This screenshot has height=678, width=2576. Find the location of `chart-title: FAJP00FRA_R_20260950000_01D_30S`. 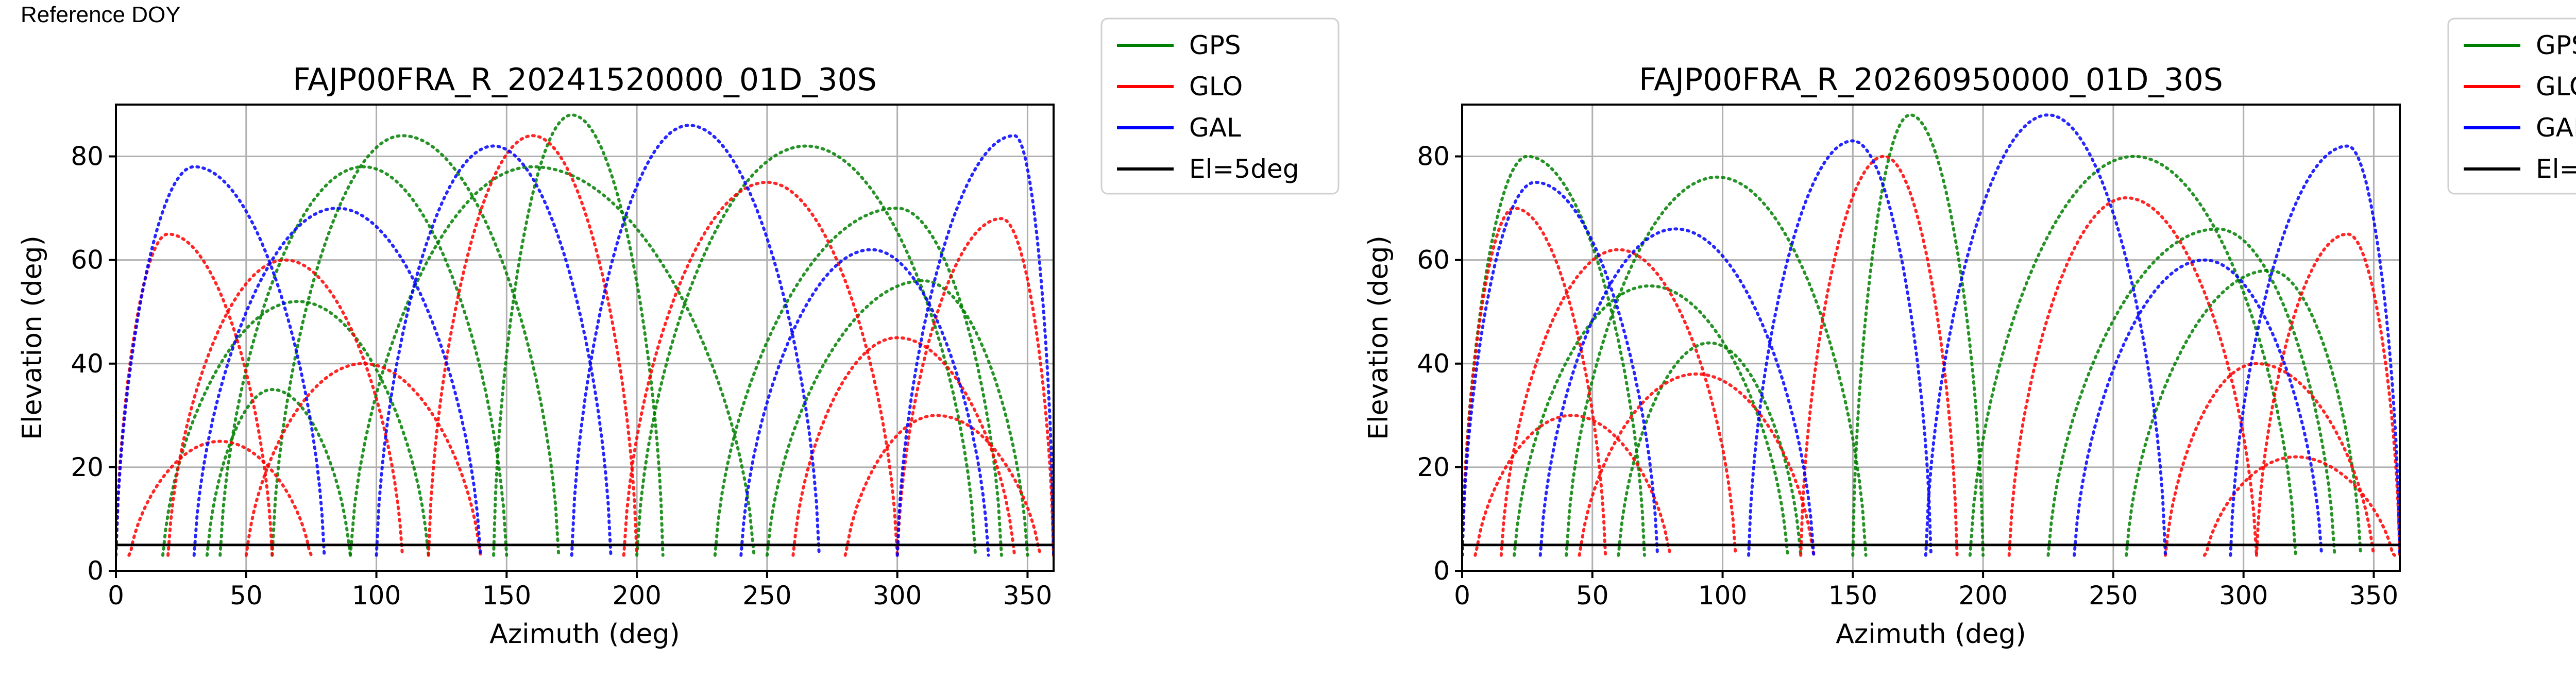

chart-title: FAJP00FRA_R_20260950000_01D_30S is located at coordinates (1931, 80).